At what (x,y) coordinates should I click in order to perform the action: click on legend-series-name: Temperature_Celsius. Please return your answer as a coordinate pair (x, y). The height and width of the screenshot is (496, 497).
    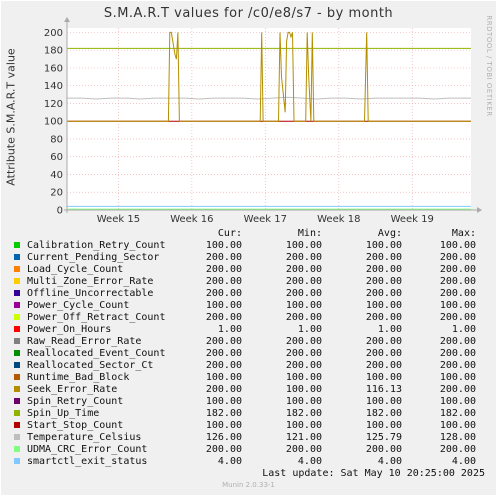
    Looking at the image, I should click on (84, 437).